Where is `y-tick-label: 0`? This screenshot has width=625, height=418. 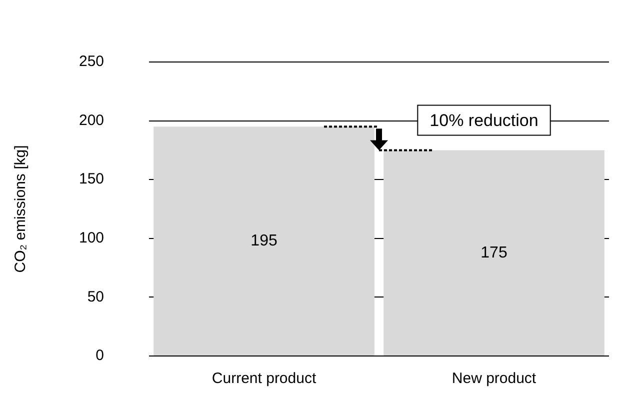
y-tick-label: 0 is located at coordinates (100, 355).